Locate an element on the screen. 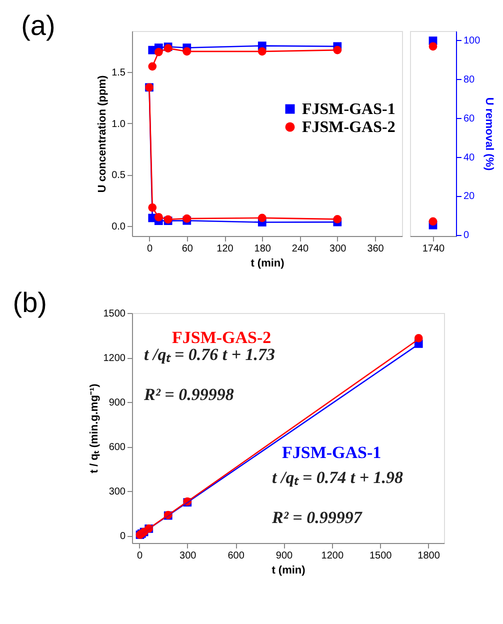 This screenshot has height=624, width=503. y-tick-label: 1500 is located at coordinates (114, 314).